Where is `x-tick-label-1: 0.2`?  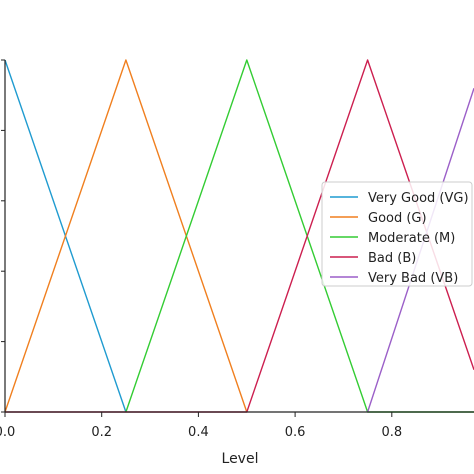 x-tick-label-1: 0.2 is located at coordinates (101, 432).